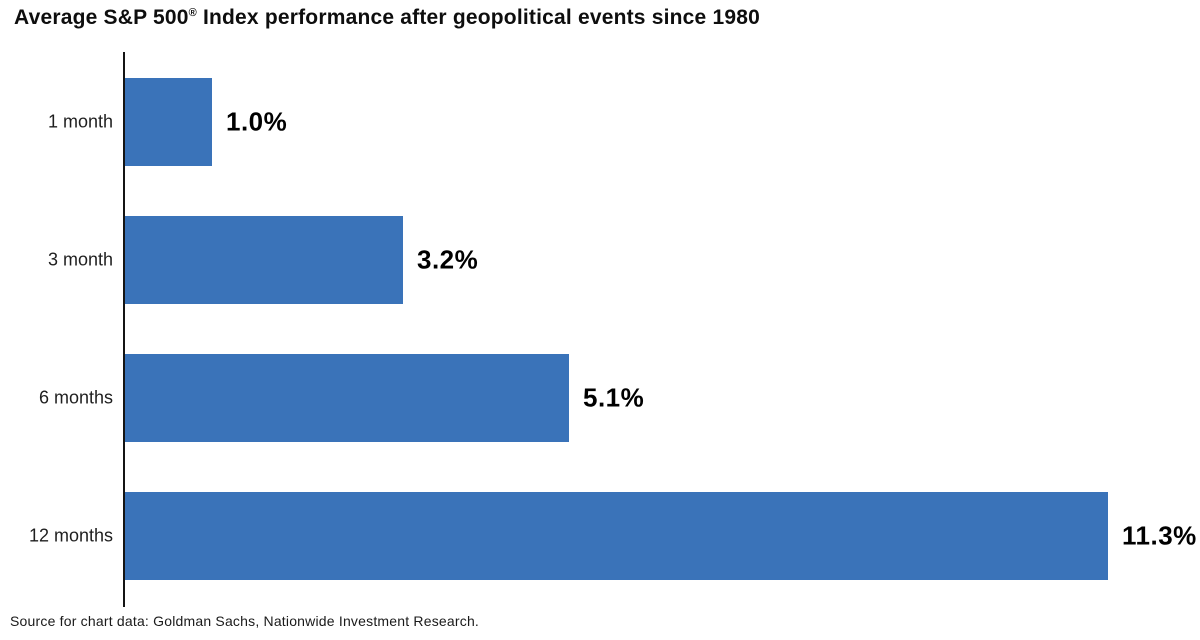 This screenshot has width=1200, height=640. I want to click on bar-6-months, so click(347, 398).